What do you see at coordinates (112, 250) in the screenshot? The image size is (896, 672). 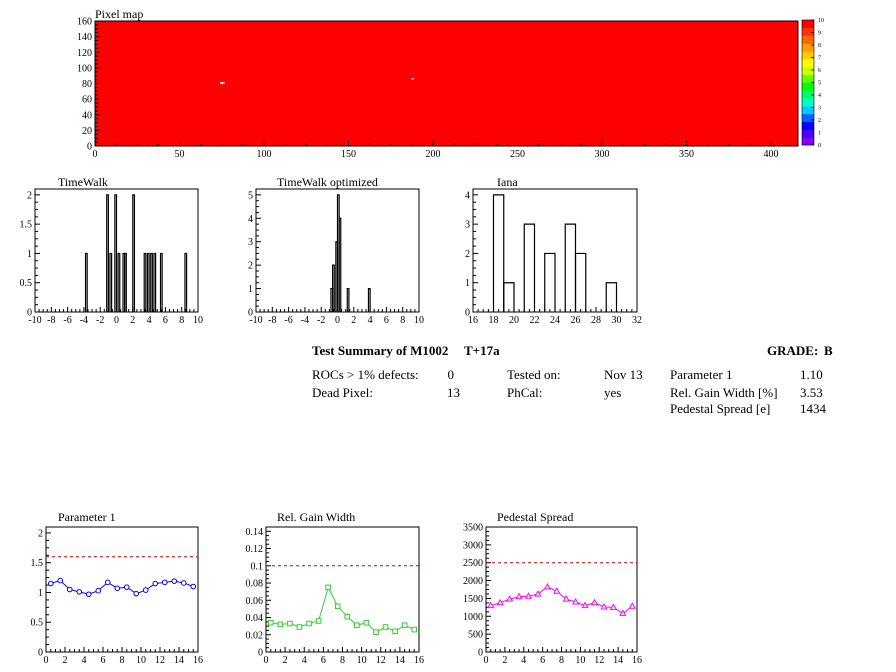 I see `timewalk-chart: TimeWalk-10 -8 -6 -4 -2 0 2 4 6 8 1000.511.52` at bounding box center [112, 250].